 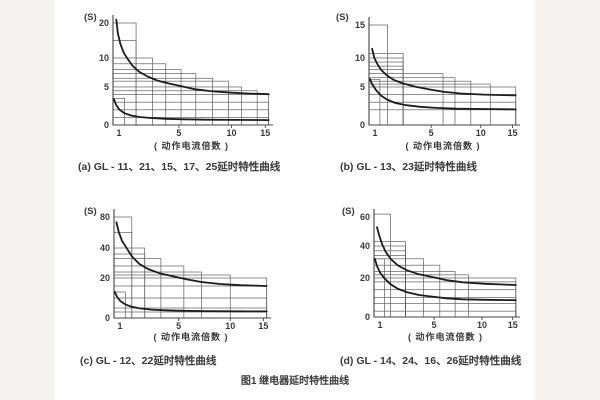 What do you see at coordinates (360, 25) in the screenshot?
I see `y-tick-label: 15` at bounding box center [360, 25].